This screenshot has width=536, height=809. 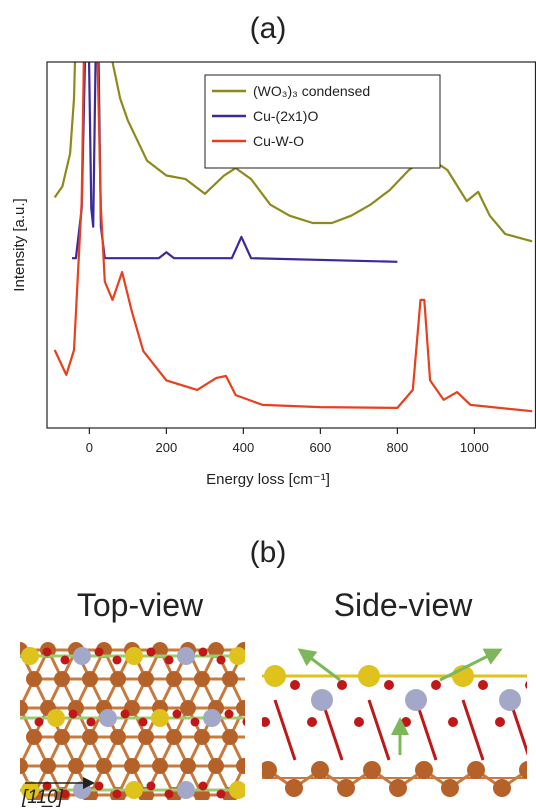 What do you see at coordinates (244, 447) in the screenshot?
I see `x-tick-label: 400` at bounding box center [244, 447].